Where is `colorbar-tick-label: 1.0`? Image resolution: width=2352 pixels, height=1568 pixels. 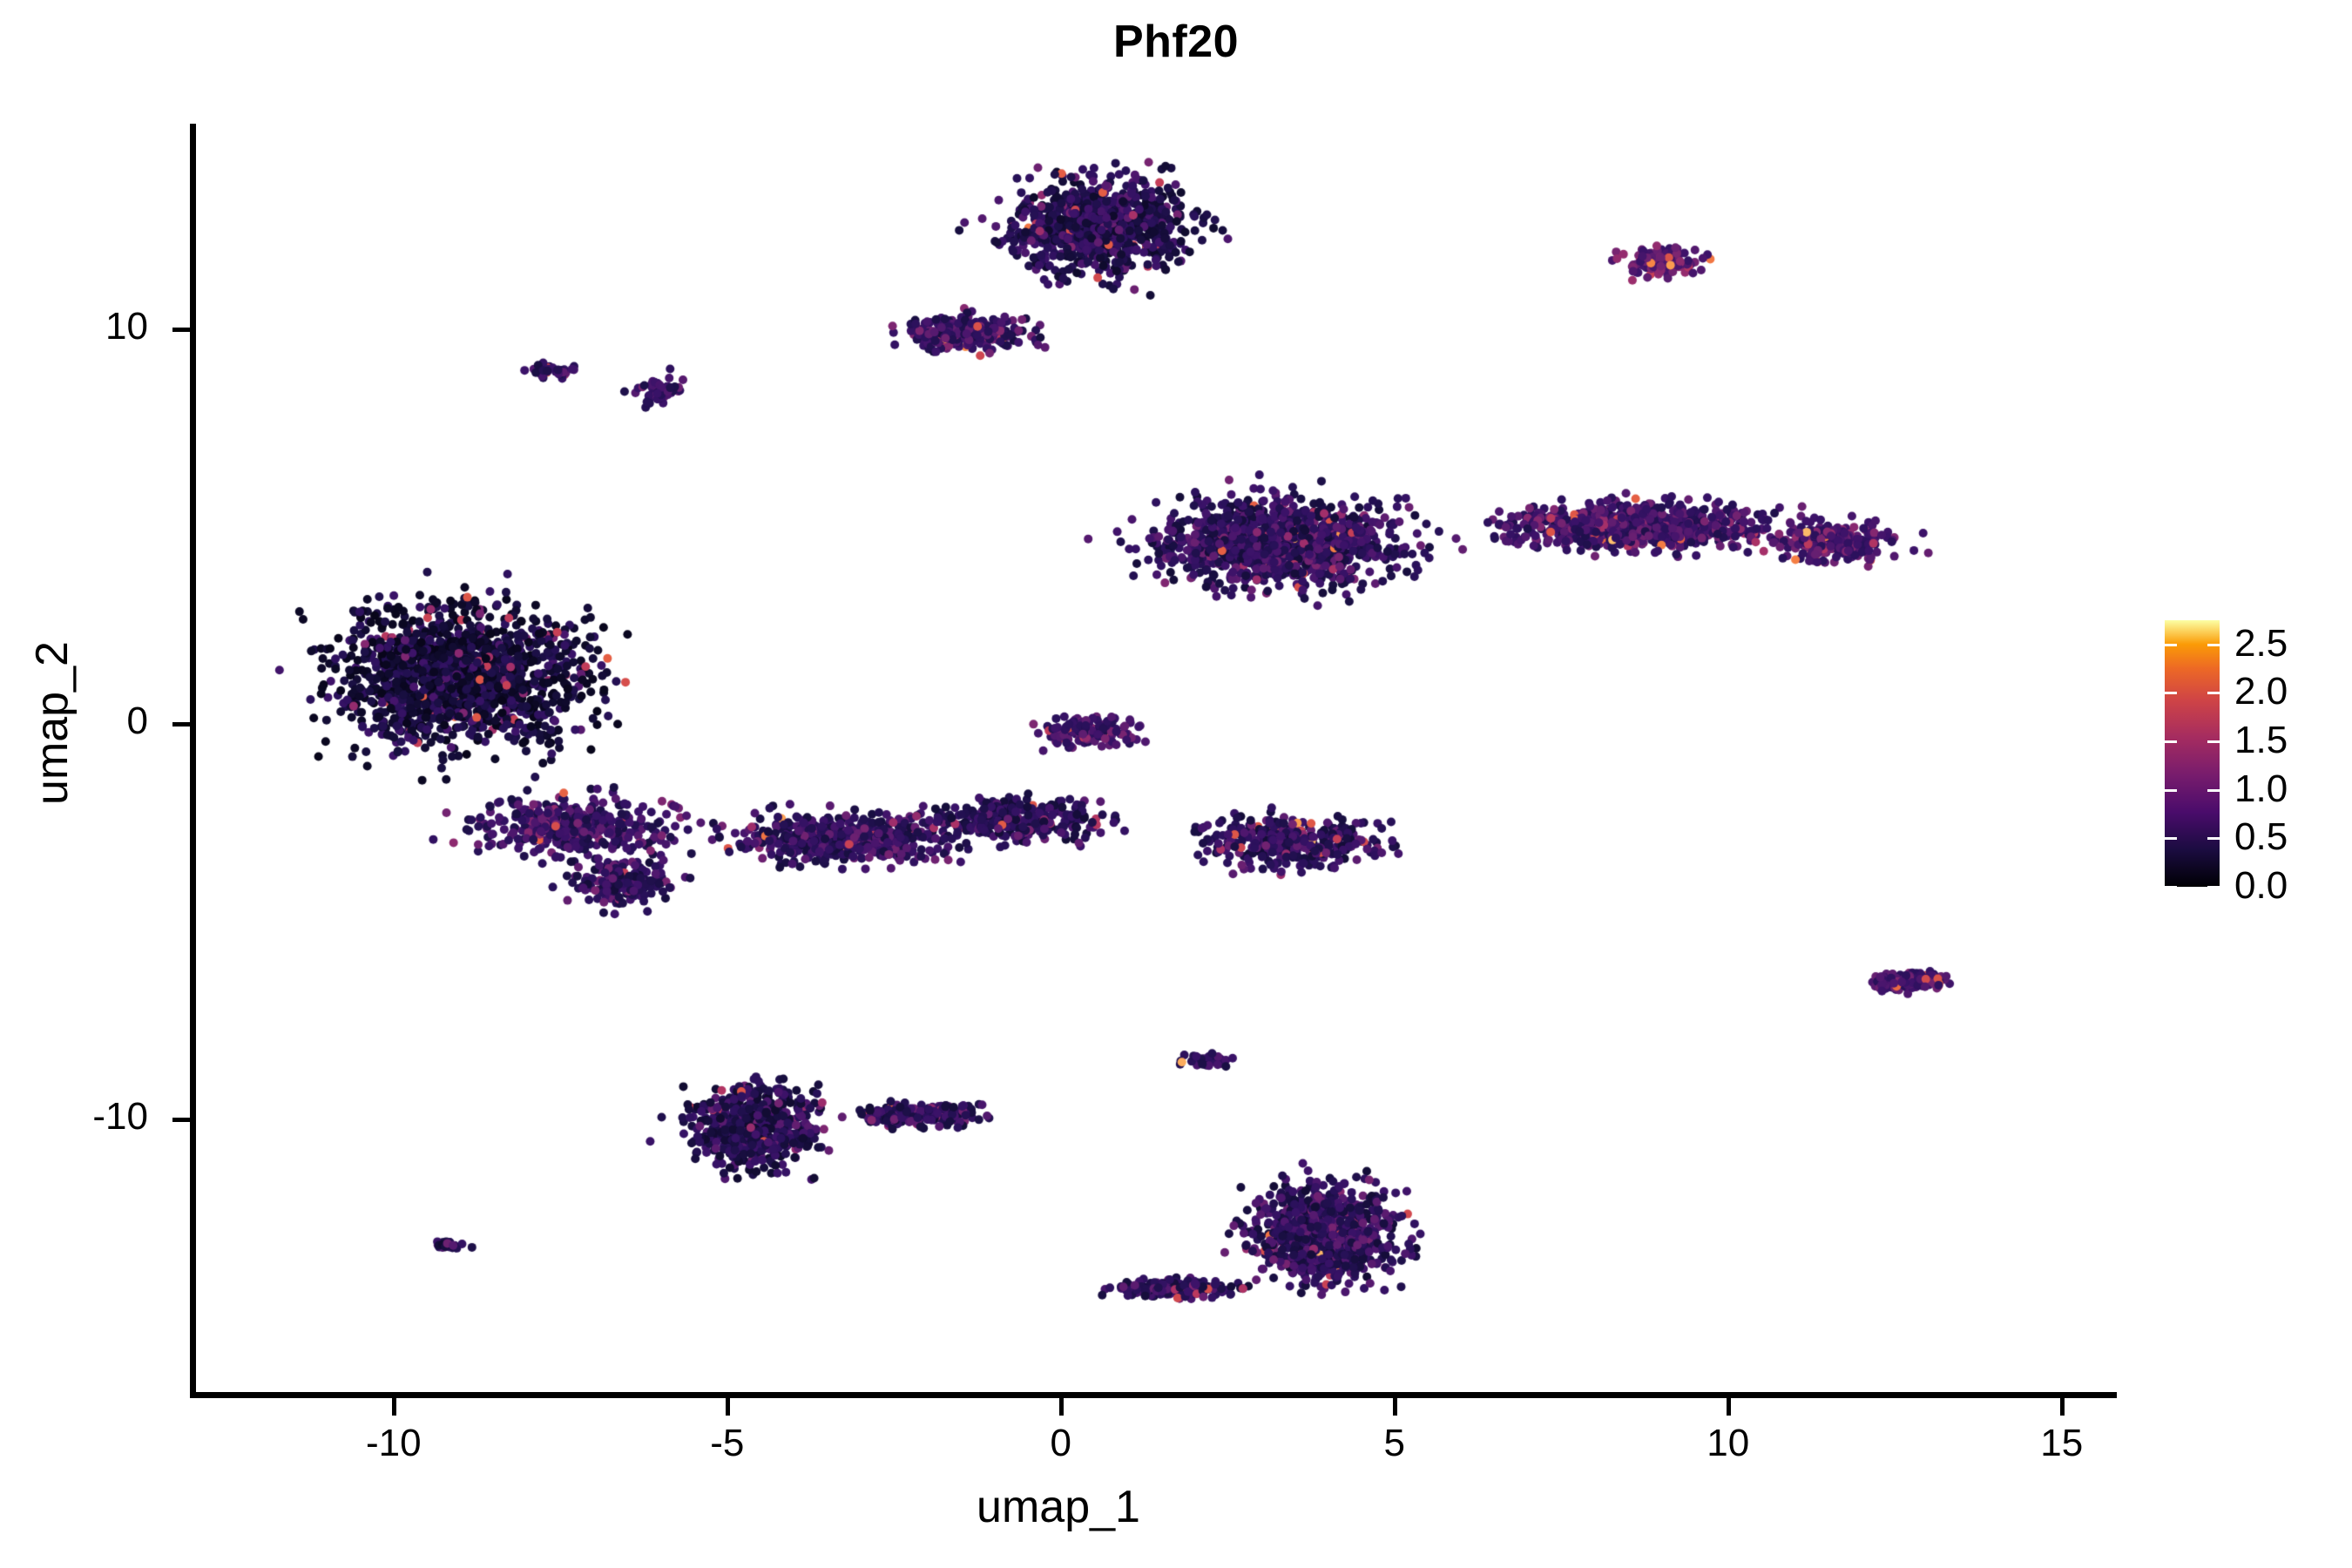 colorbar-tick-label: 1.0 is located at coordinates (2261, 788).